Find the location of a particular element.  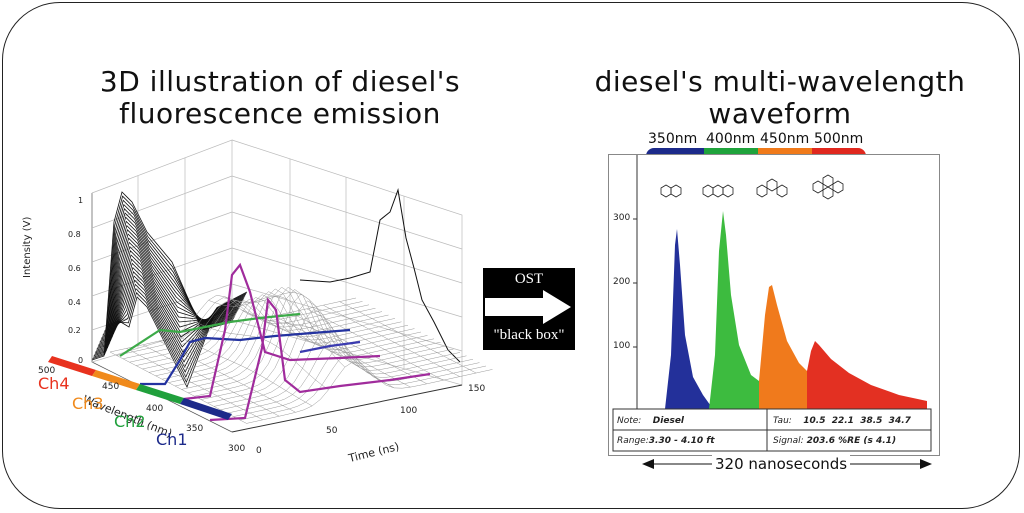

channel-label: Ch3 is located at coordinates (88, 403).